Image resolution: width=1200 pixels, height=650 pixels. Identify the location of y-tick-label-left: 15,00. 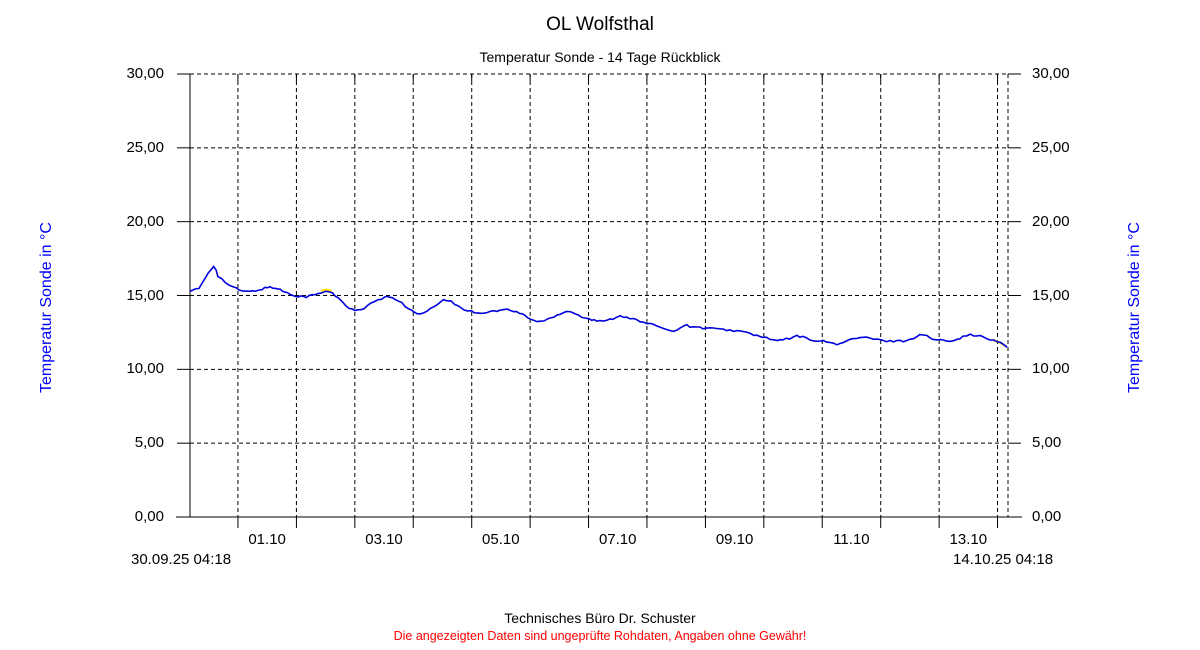
(145, 295).